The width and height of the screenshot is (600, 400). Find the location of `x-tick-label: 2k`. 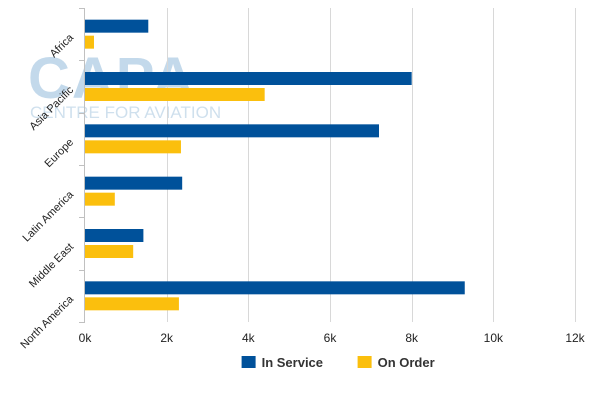

x-tick-label: 2k is located at coordinates (167, 338).